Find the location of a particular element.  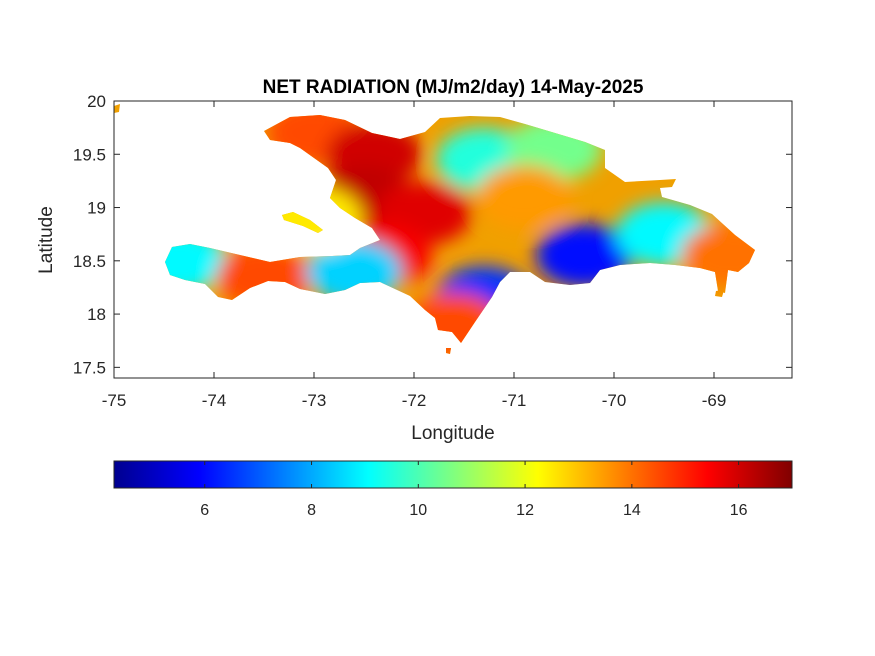

colorbar-tick-label: 10 is located at coordinates (418, 510).